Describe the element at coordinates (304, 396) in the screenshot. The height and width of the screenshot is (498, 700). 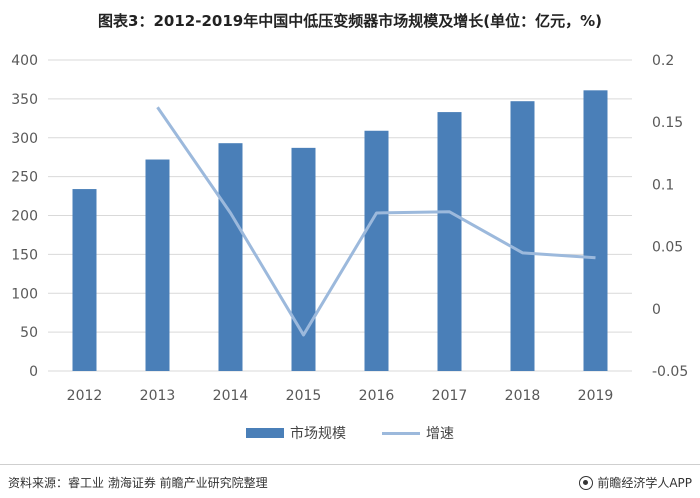
I see `x-tick-label: 2015` at that location.